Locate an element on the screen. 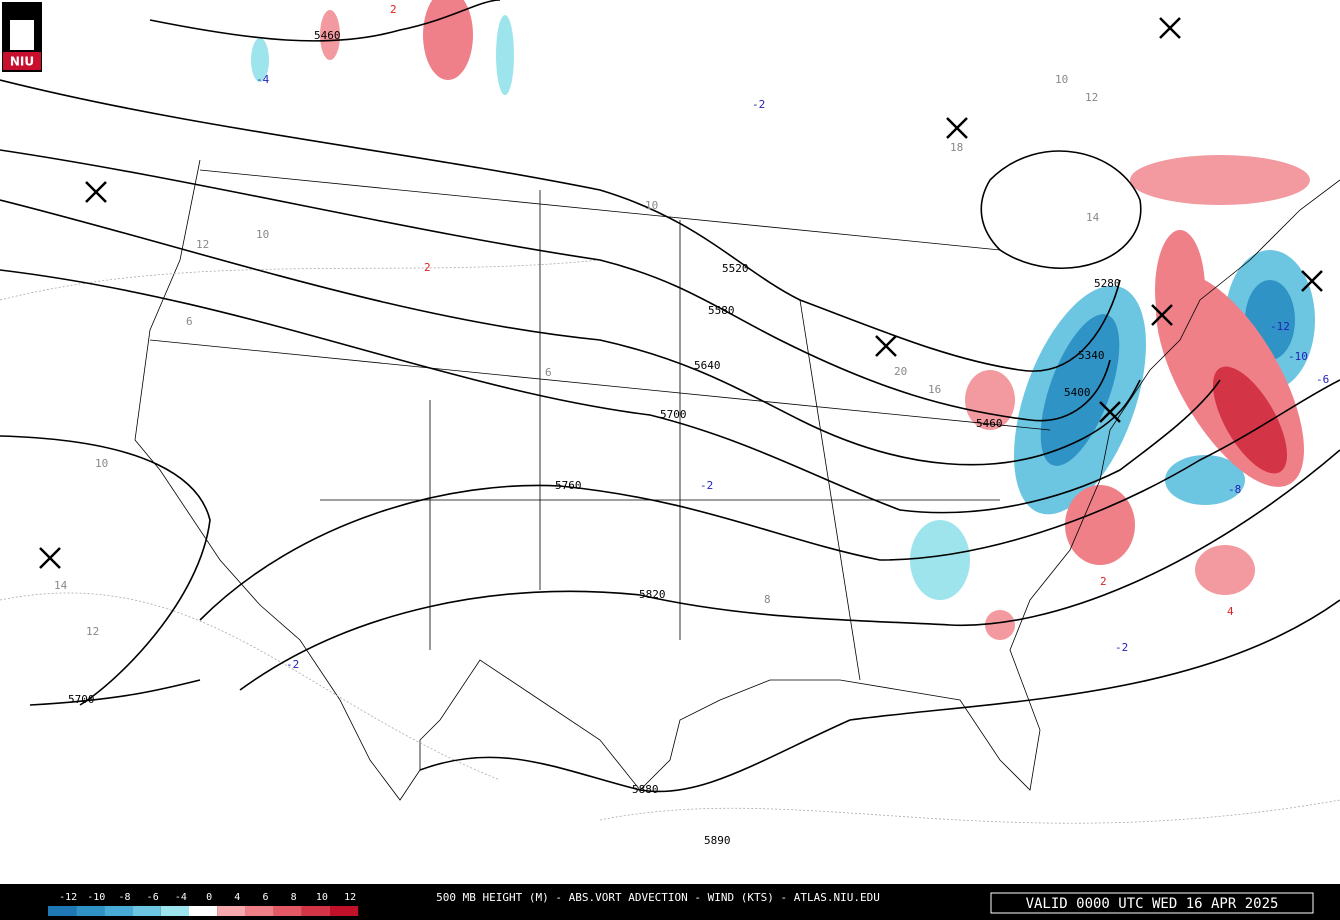 Image resolution: width=1340 pixels, height=920 pixels. colorbar-label: 12 is located at coordinates (350, 897).